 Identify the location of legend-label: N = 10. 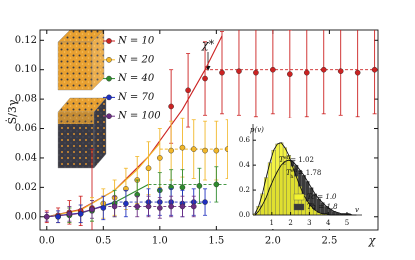
(136, 41).